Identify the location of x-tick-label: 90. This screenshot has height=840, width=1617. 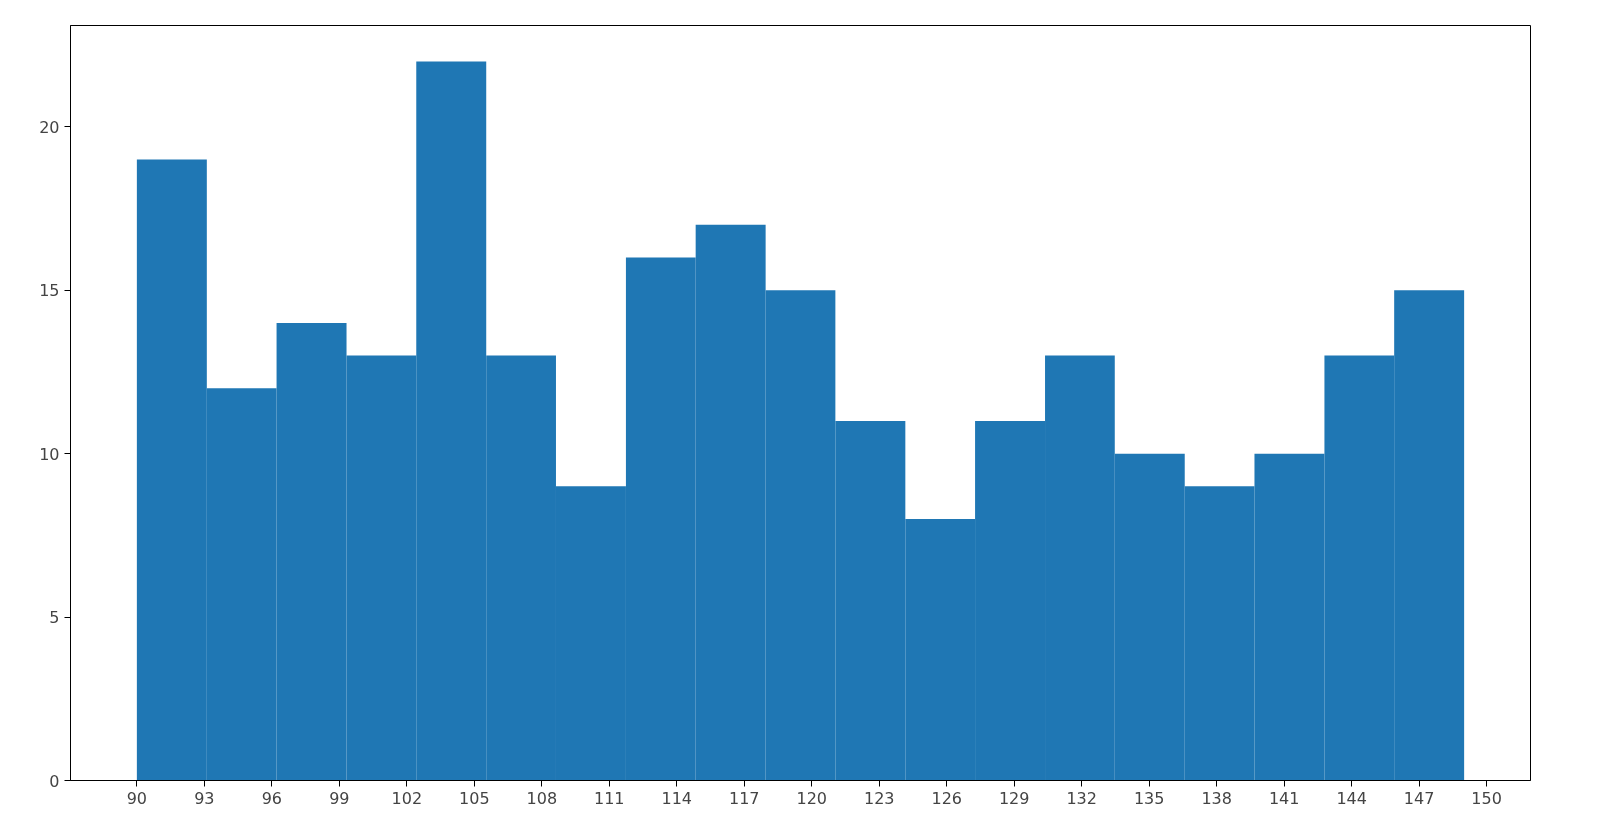
(137, 798).